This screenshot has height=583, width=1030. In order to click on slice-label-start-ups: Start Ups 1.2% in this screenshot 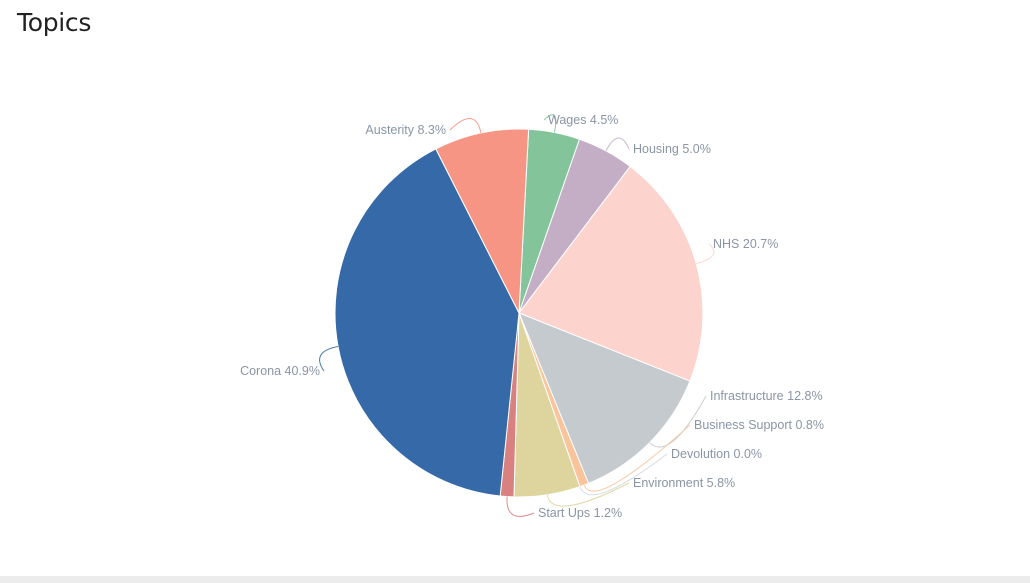, I will do `click(580, 513)`.